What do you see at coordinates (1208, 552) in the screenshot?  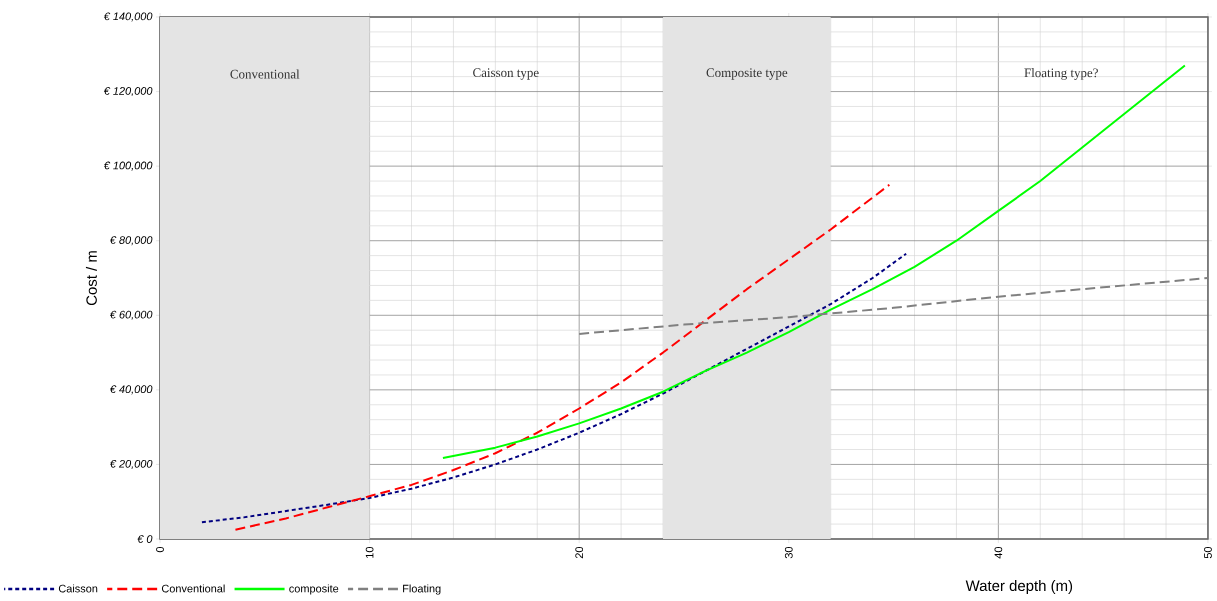 I see `x-tick-label: 50` at bounding box center [1208, 552].